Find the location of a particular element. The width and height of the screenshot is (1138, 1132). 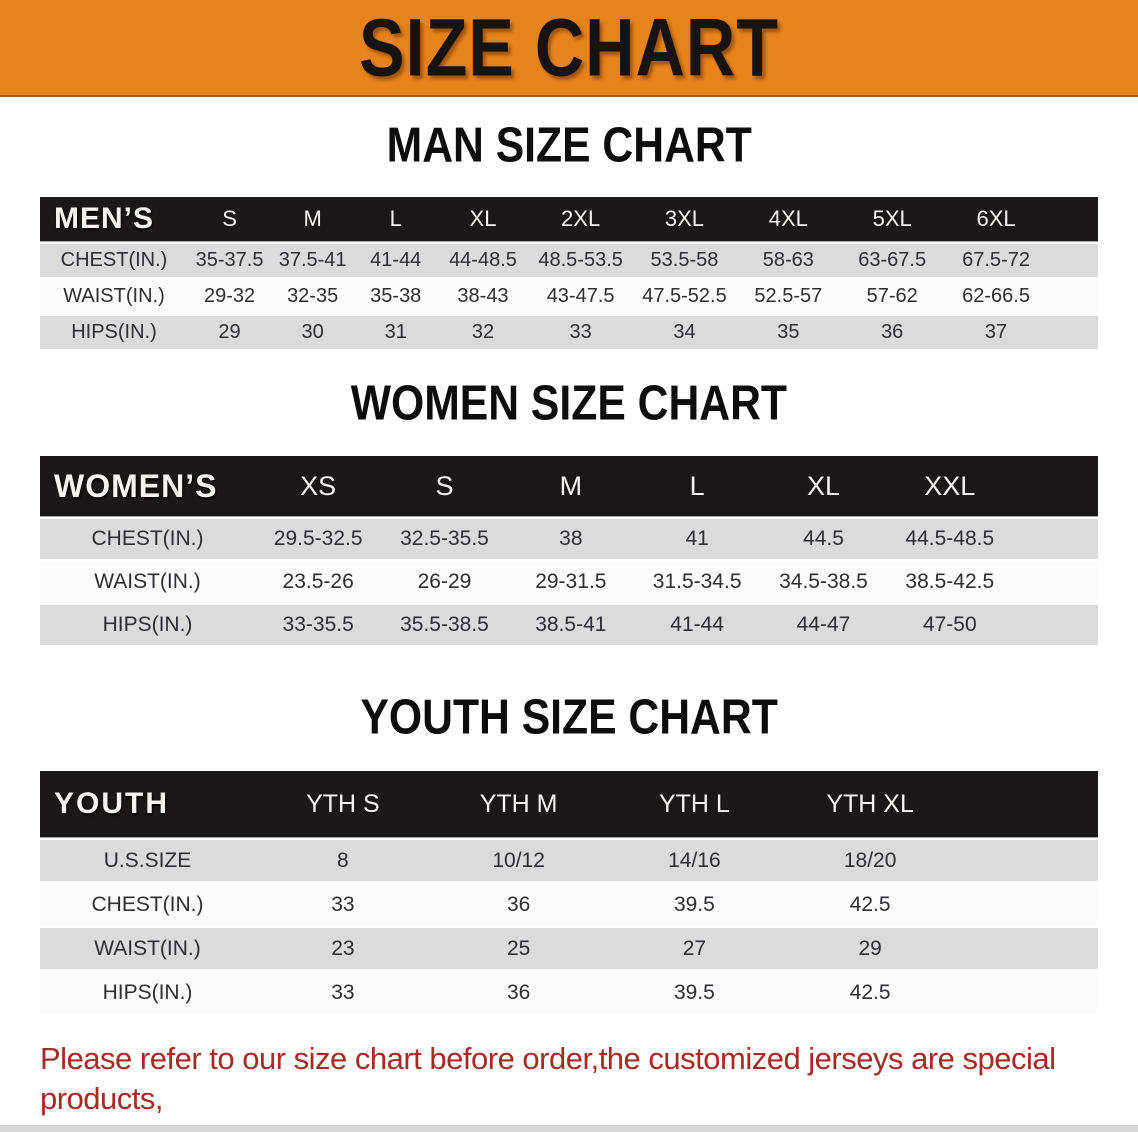

size-value-cell: 47.5-52.5 is located at coordinates (684, 296).